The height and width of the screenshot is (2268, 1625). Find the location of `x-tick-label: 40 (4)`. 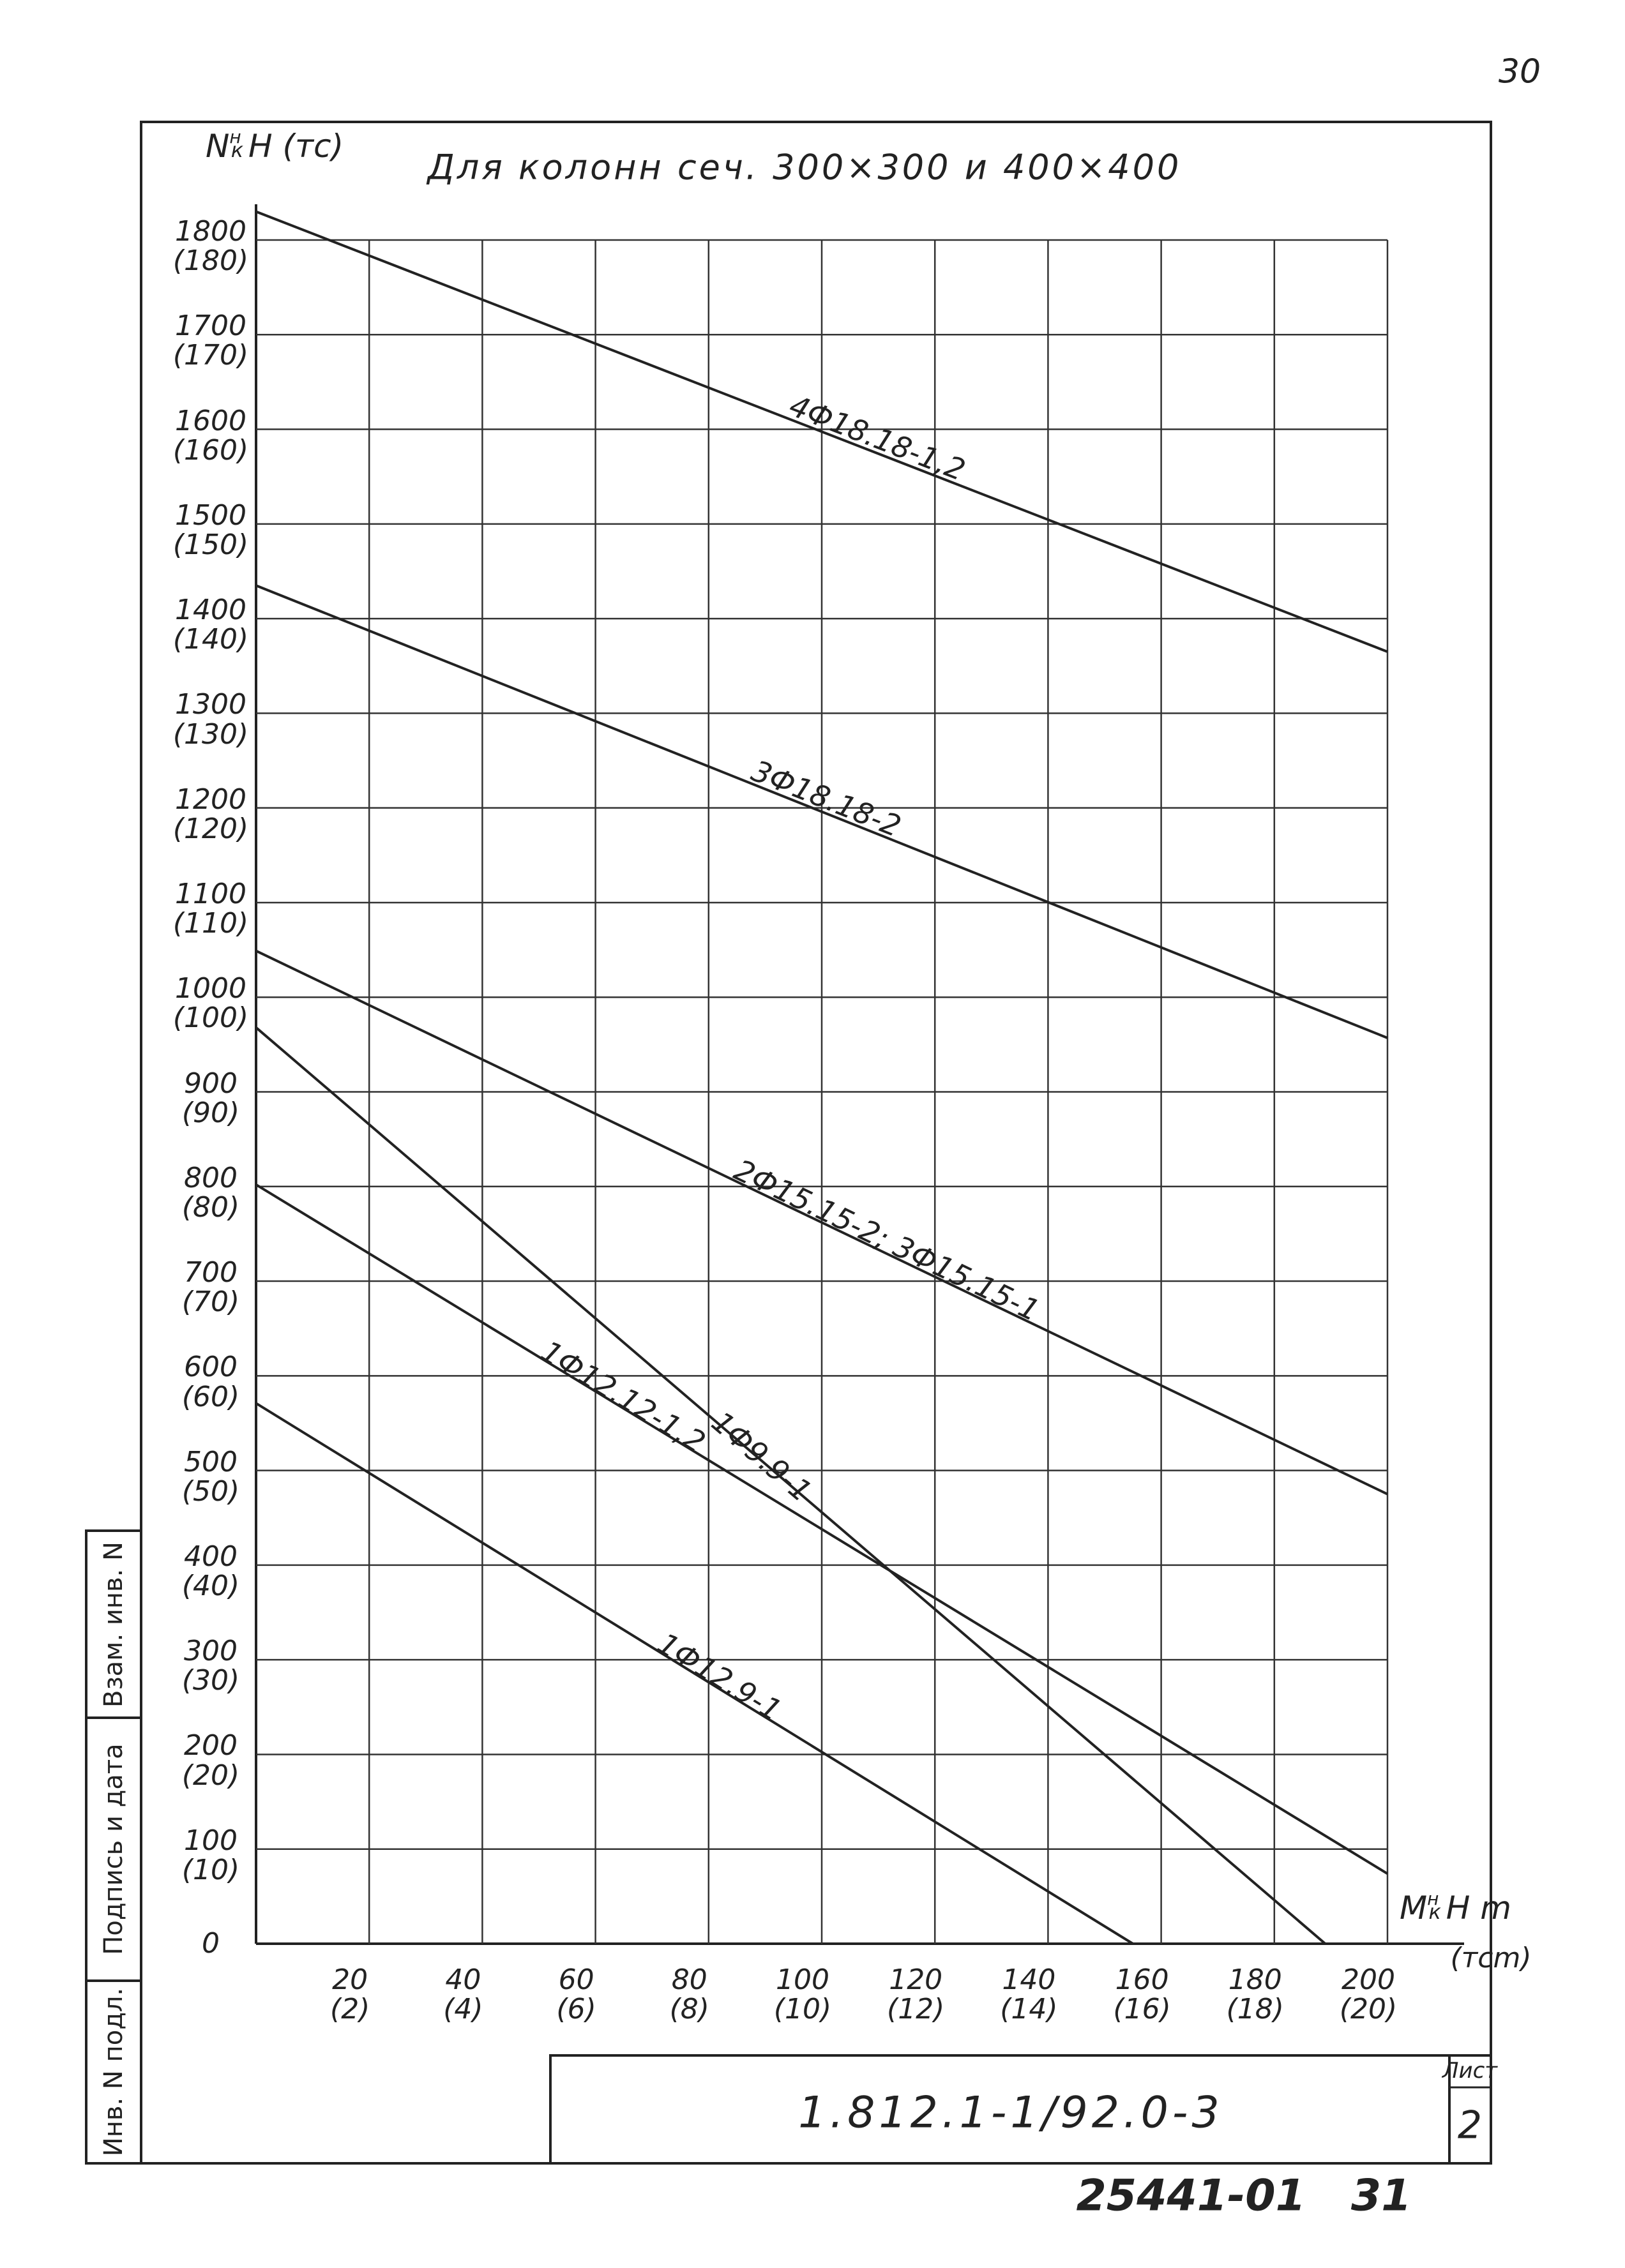

x-tick-label: 40 (4) is located at coordinates (463, 1994).